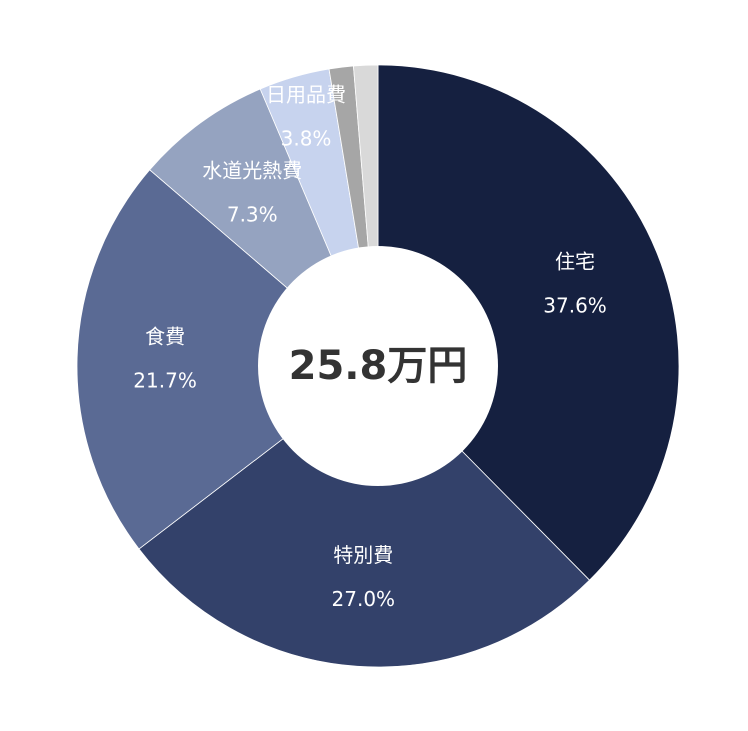 The image size is (748, 731). I want to click on slice-label: 特別費, so click(363, 555).